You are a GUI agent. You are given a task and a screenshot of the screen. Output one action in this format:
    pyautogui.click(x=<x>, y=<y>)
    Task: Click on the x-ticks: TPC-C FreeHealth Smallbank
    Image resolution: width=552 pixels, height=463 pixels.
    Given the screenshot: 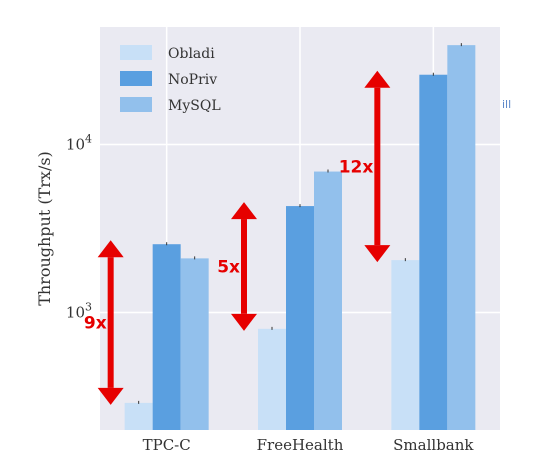 What is the action you would take?
    pyautogui.click(x=309, y=445)
    